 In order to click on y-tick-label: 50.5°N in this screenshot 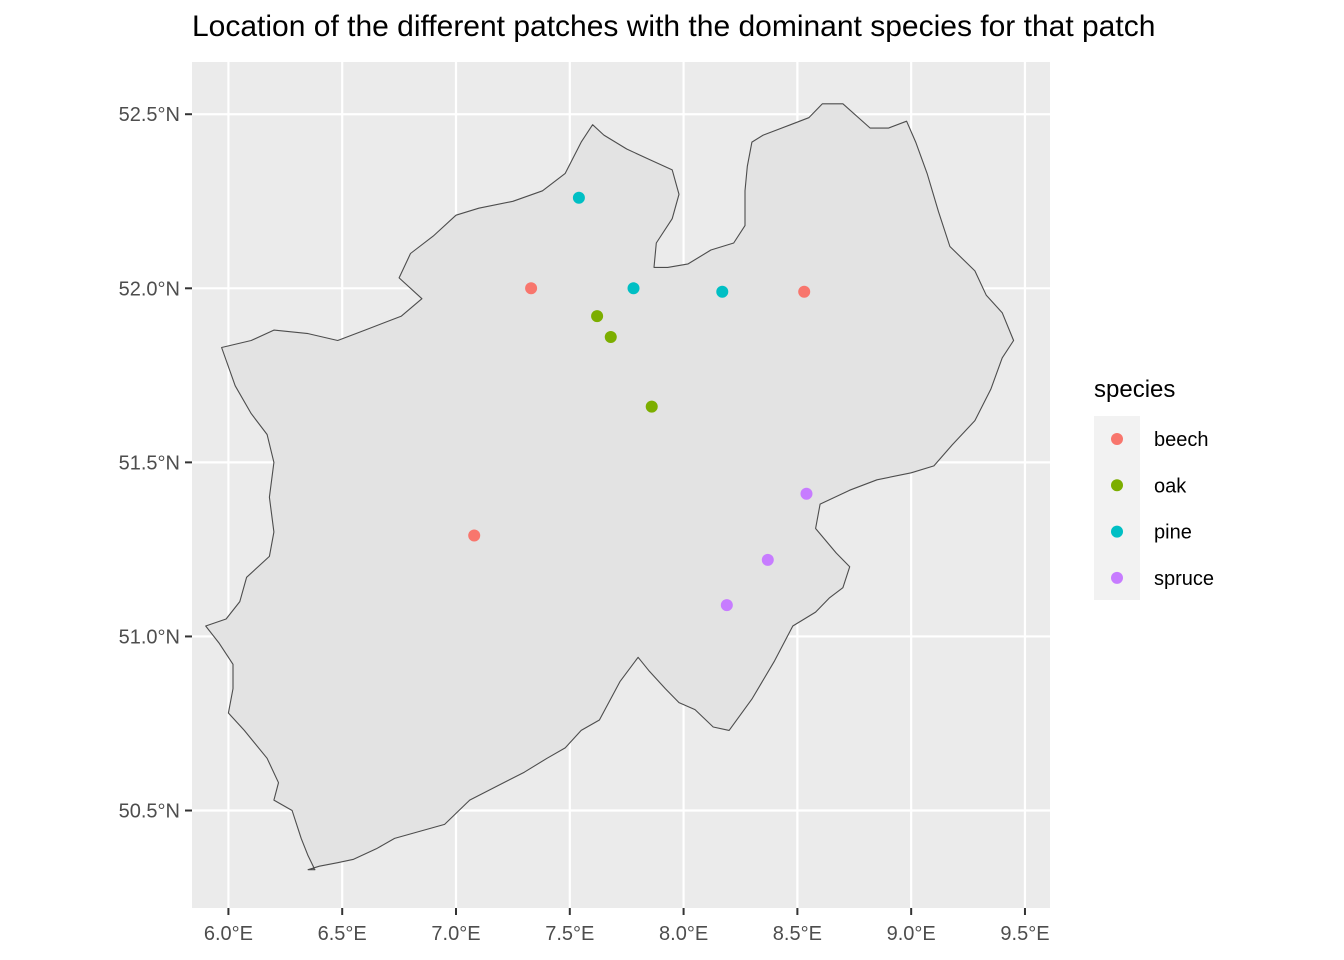, I will do `click(149, 812)`.